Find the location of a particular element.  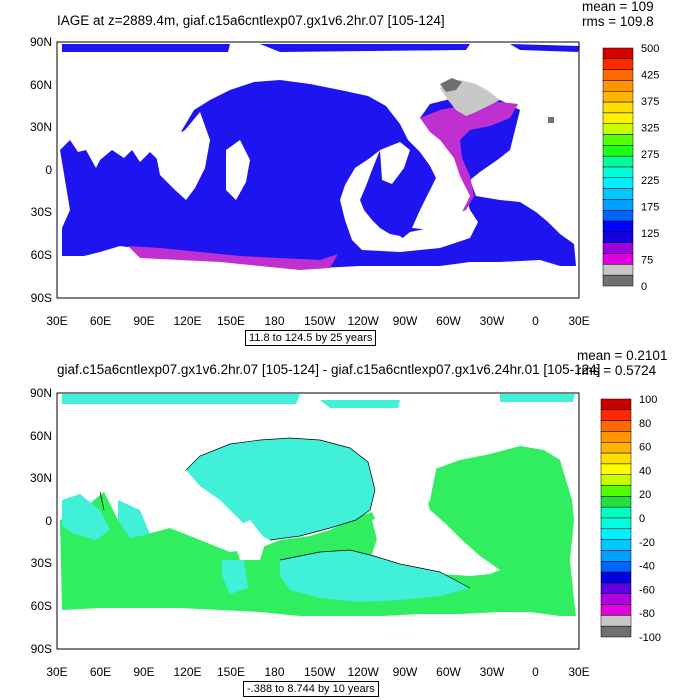

colorbar-label: 375 is located at coordinates (650, 102).